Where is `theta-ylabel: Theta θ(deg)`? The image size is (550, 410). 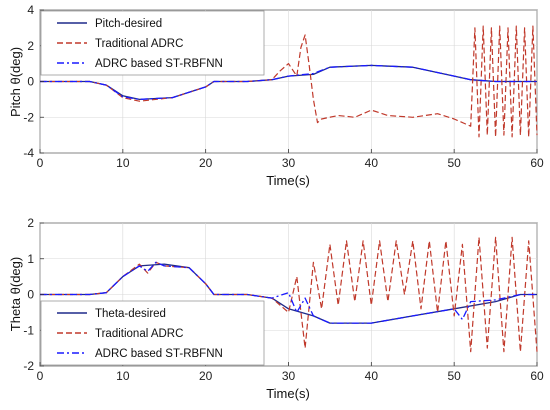 theta-ylabel: Theta θ(deg) is located at coordinates (15, 294).